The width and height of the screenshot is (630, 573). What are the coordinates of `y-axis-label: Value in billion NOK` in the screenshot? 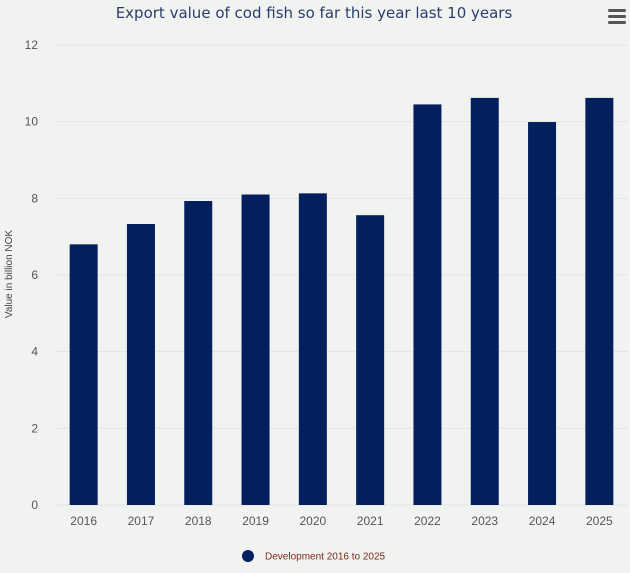 It's located at (9, 274).